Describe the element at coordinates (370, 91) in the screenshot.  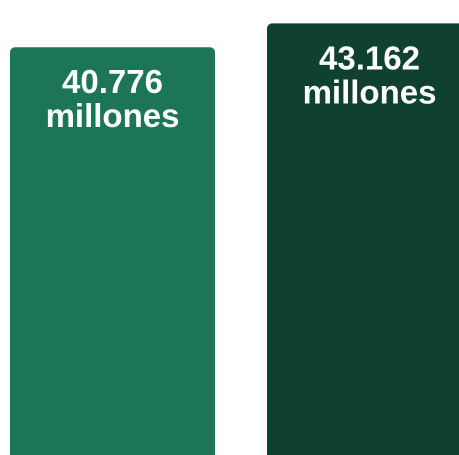
I see `bar-2-unit-label: millones` at that location.